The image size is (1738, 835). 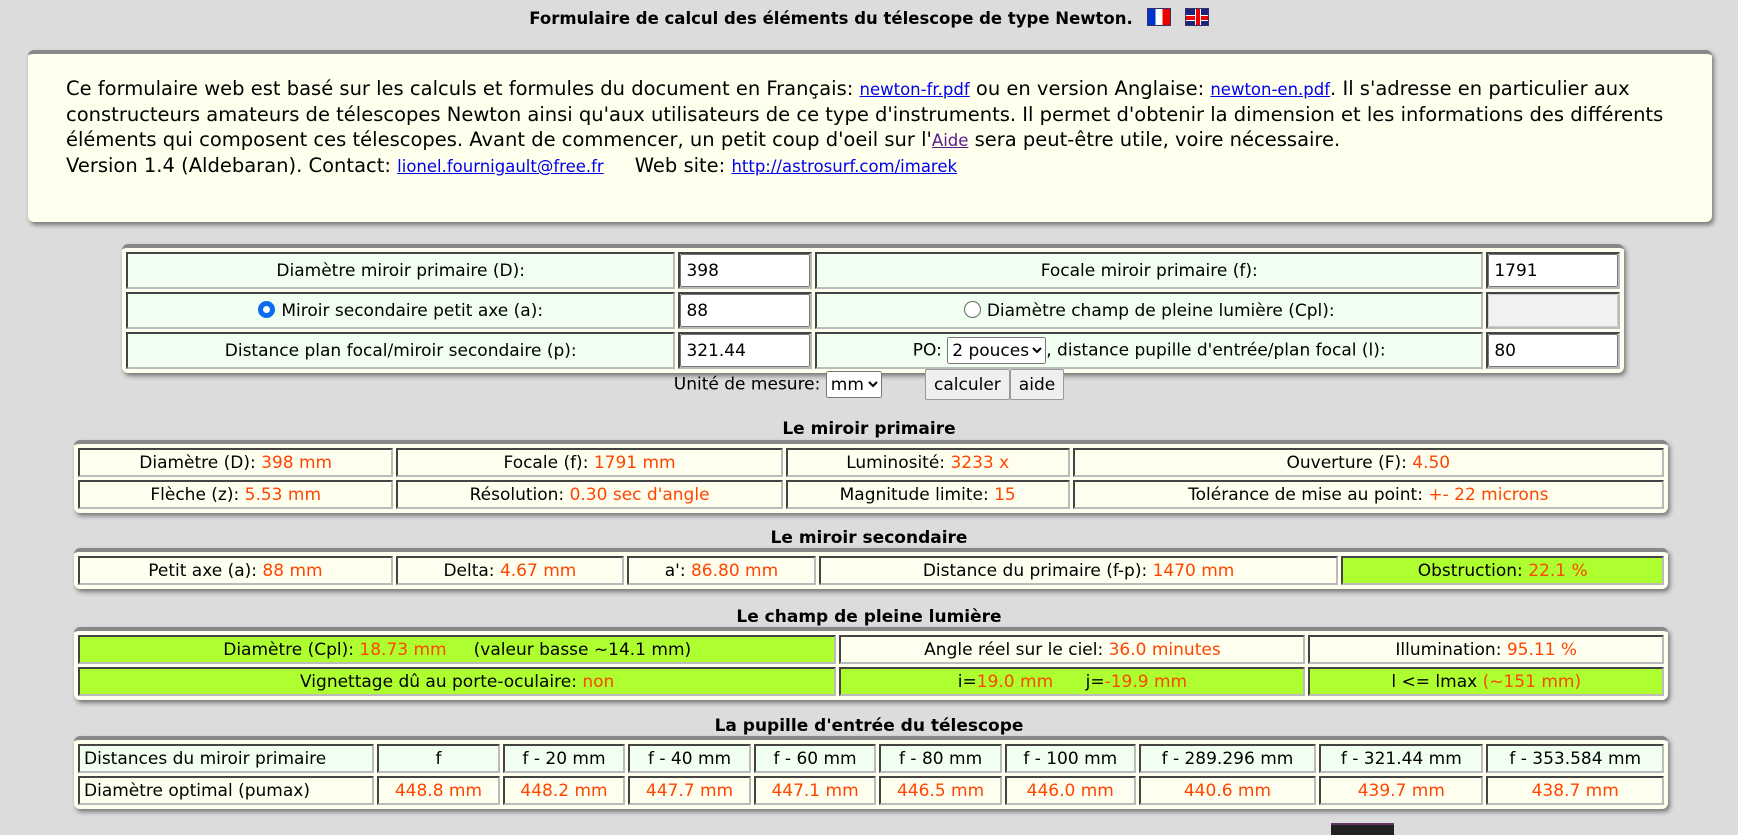 What do you see at coordinates (1149, 270) in the screenshot?
I see `f-label: Focale miroir primaire (f):` at bounding box center [1149, 270].